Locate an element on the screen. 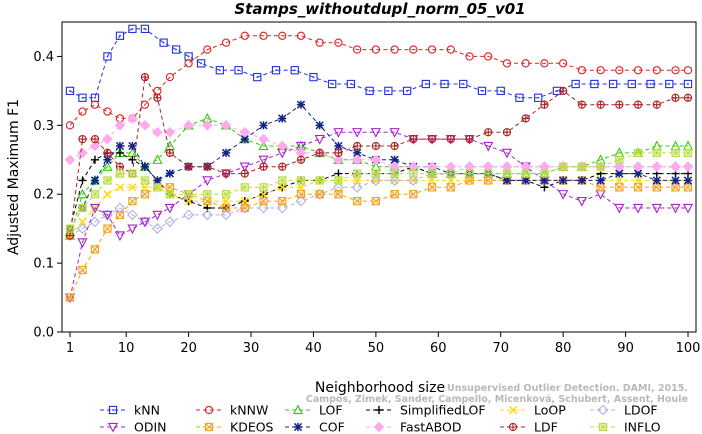 The width and height of the screenshot is (702, 434). x-tick-label: 70 is located at coordinates (500, 348).